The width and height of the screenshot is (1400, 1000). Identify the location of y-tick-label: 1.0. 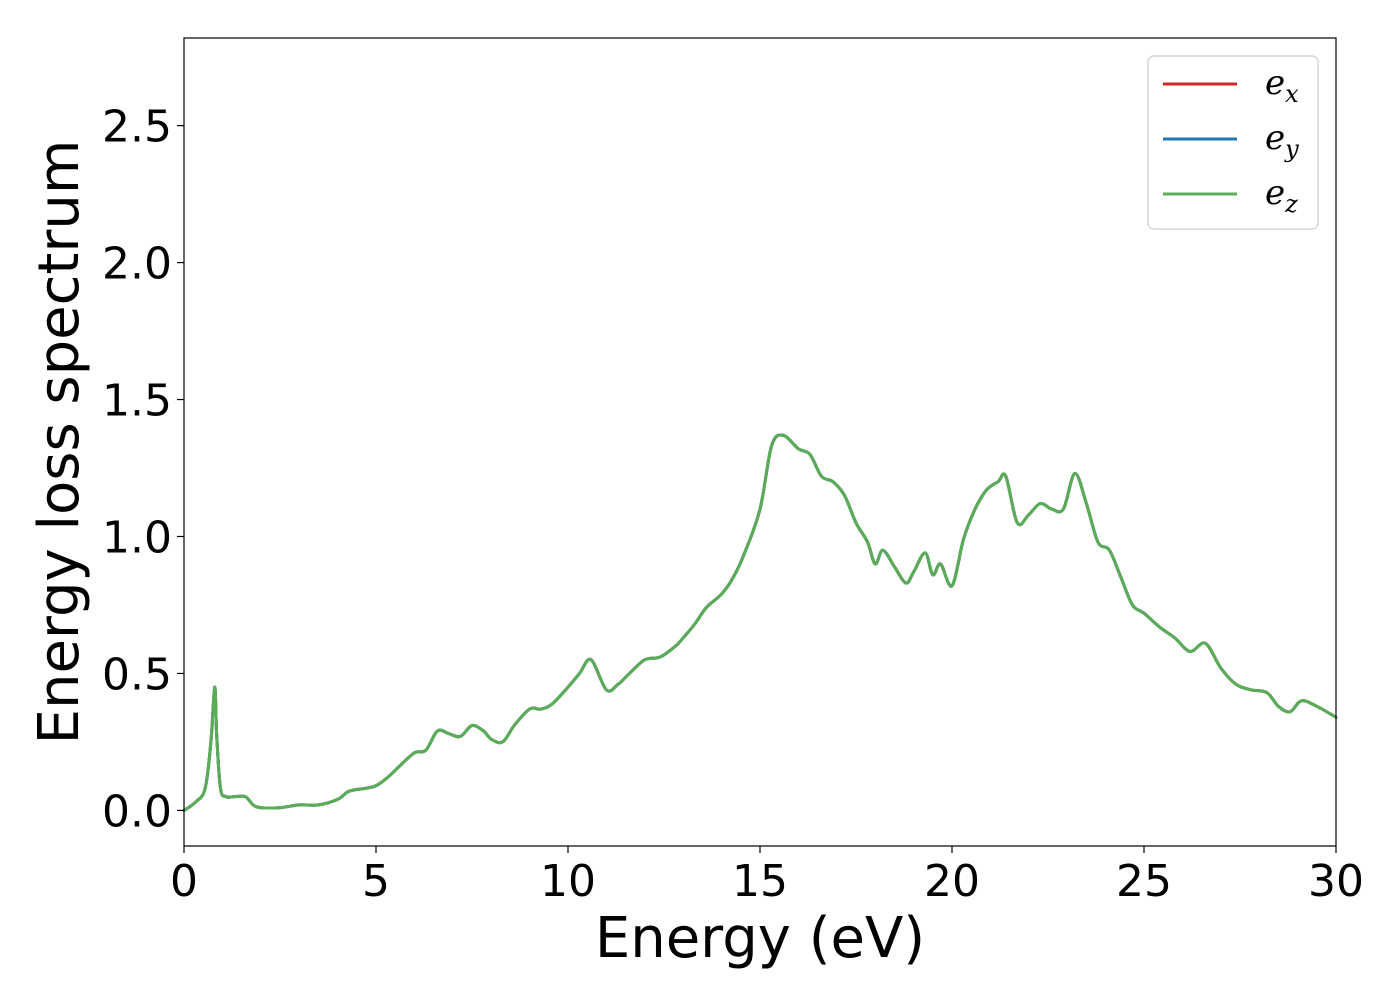
(137, 537).